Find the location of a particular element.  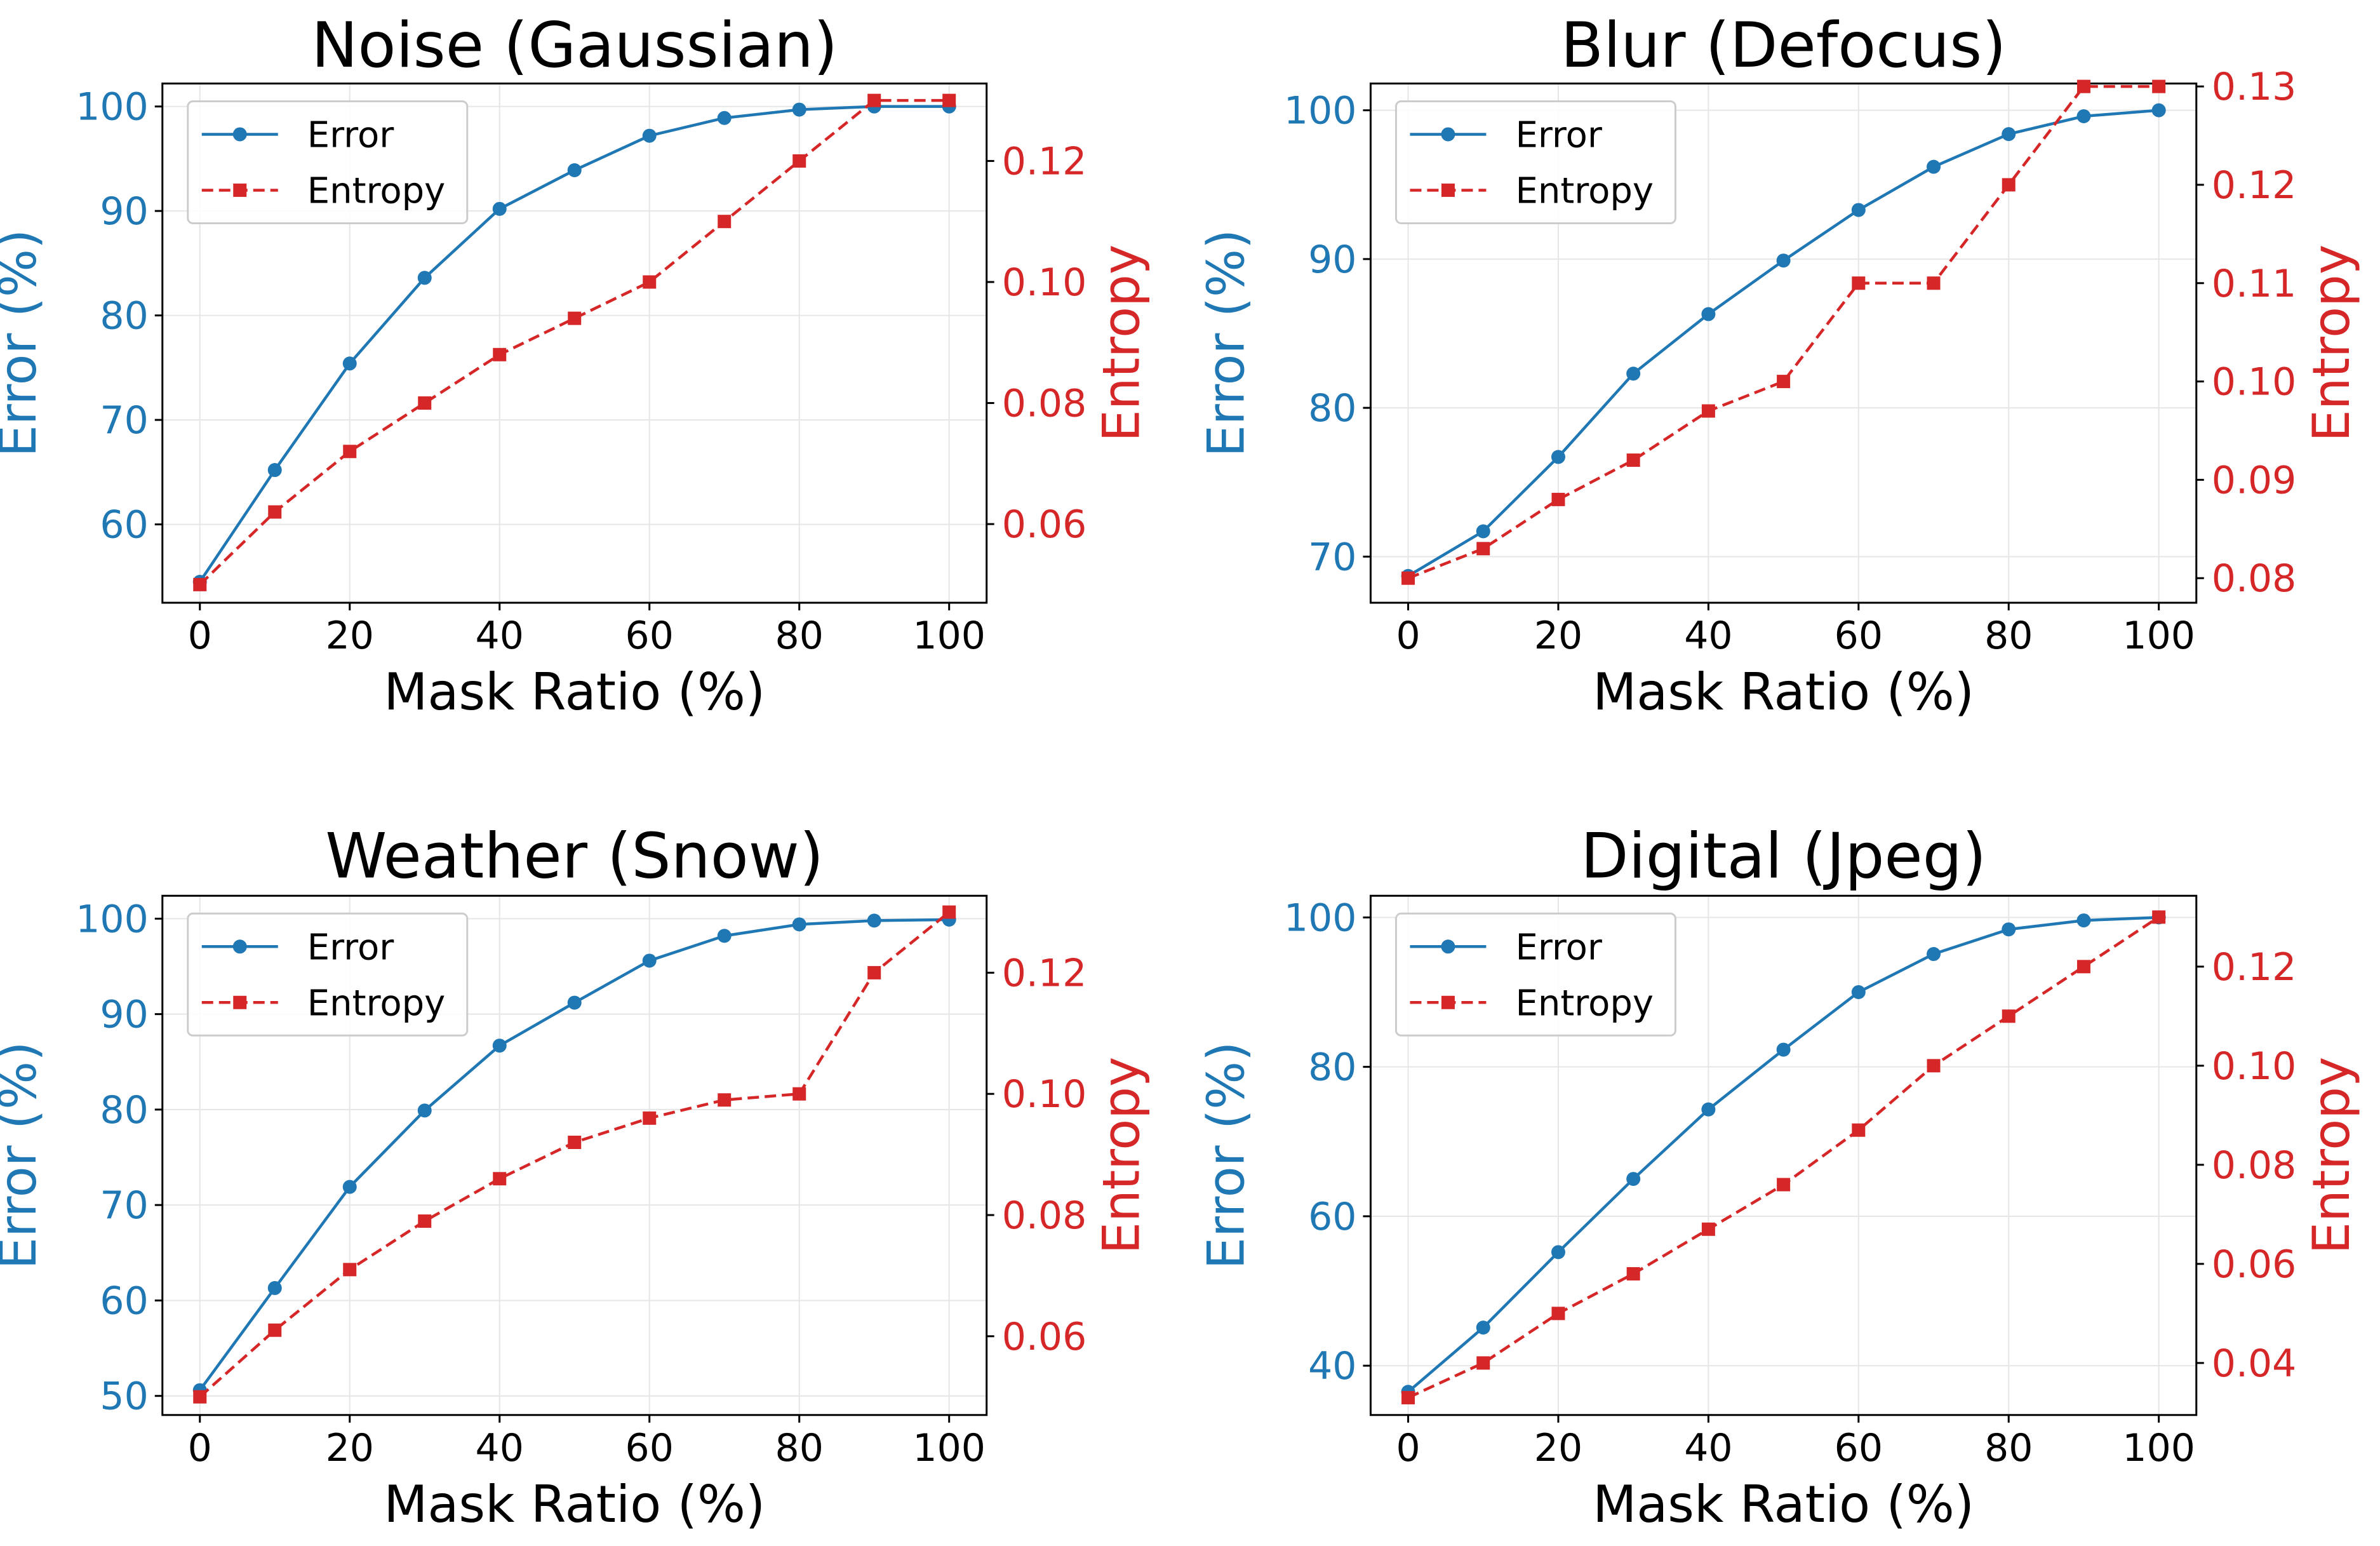

x-axis-label: Mask Ratio (%) is located at coordinates (1784, 1504).